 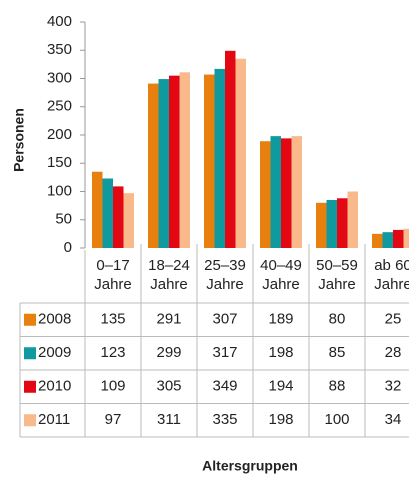 I want to click on y-axis-label: Personen, so click(x=19, y=140).